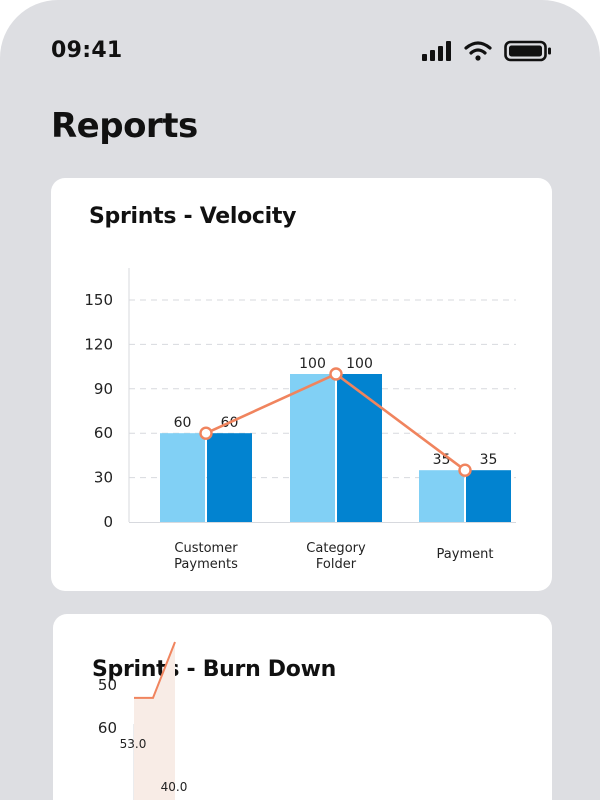 The height and width of the screenshot is (800, 600). I want to click on burndown-chart: 60 50 53.0 40.0, so click(143, 720).